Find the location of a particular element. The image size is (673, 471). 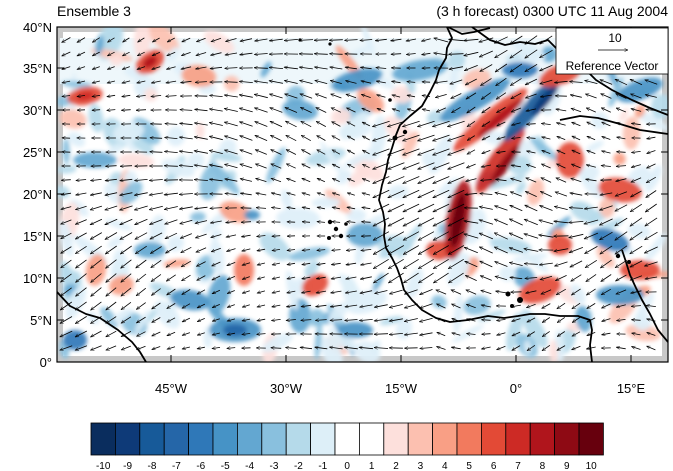

lat-label-25n: 25°N is located at coordinates (37, 152).